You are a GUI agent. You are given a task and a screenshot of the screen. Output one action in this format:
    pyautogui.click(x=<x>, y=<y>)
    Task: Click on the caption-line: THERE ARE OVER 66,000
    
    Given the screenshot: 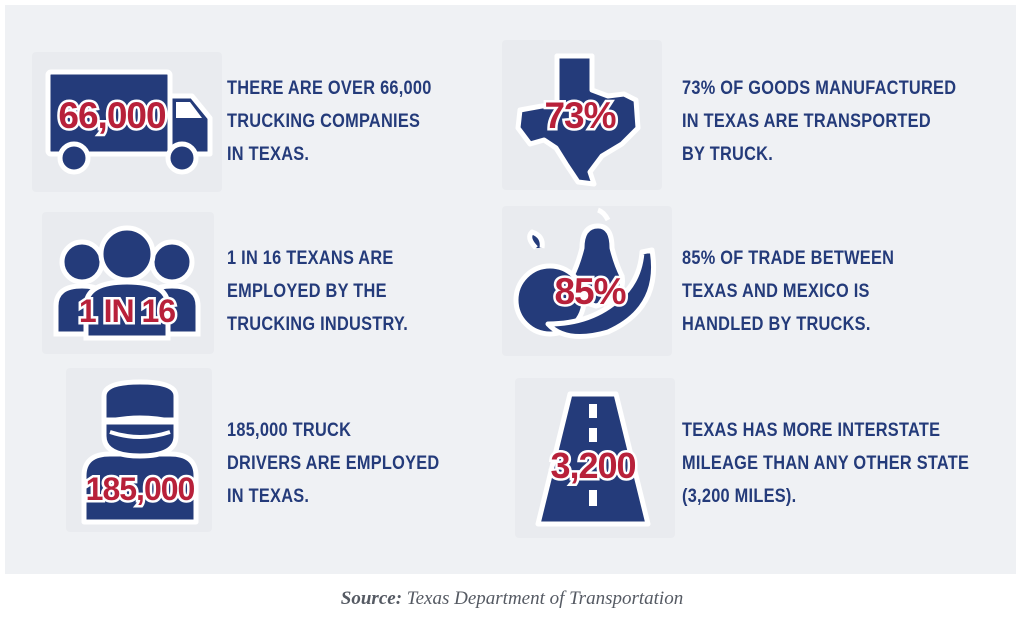 What is the action you would take?
    pyautogui.click(x=329, y=88)
    